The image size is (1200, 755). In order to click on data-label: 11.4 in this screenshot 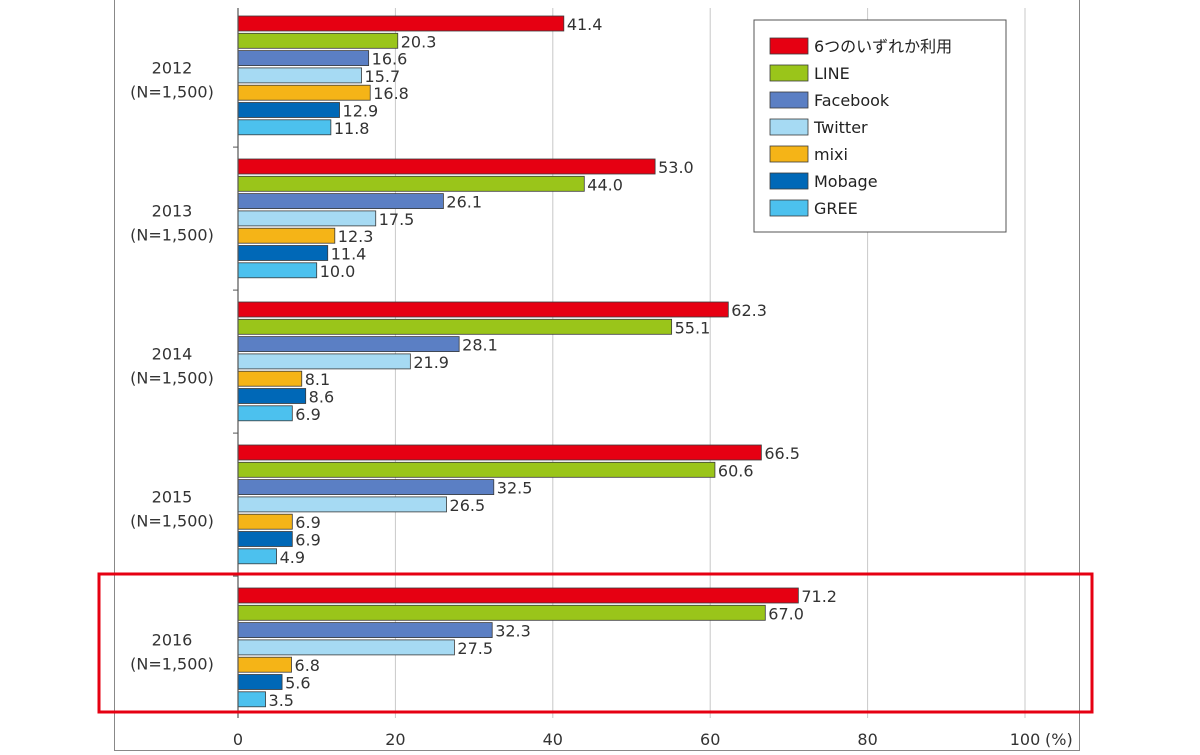, I will do `click(349, 254)`.